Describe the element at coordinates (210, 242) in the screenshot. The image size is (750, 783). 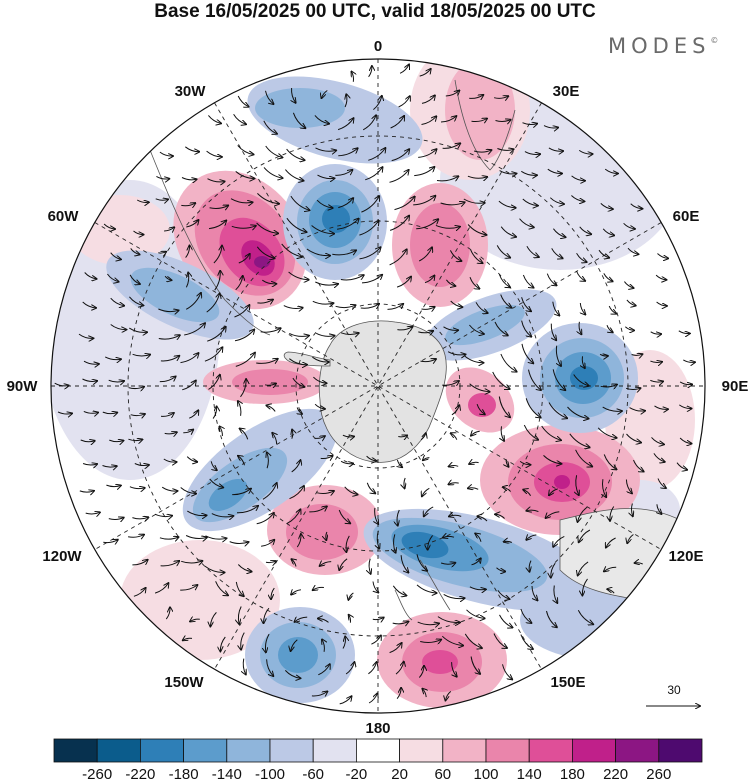
I see `south-america-coast` at that location.